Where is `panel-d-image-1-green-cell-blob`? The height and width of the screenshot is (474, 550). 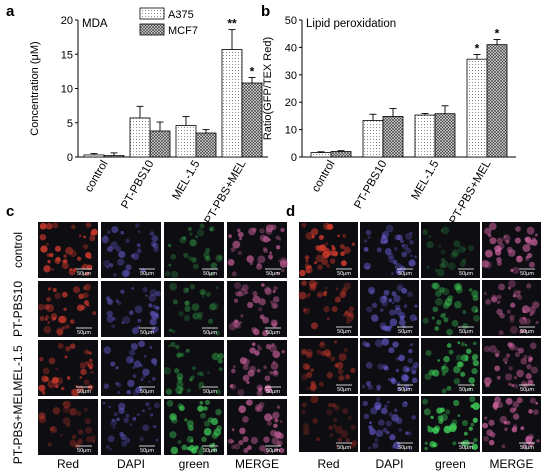 panel-d-image-1-green-cell-blob is located at coordinates (435, 309).